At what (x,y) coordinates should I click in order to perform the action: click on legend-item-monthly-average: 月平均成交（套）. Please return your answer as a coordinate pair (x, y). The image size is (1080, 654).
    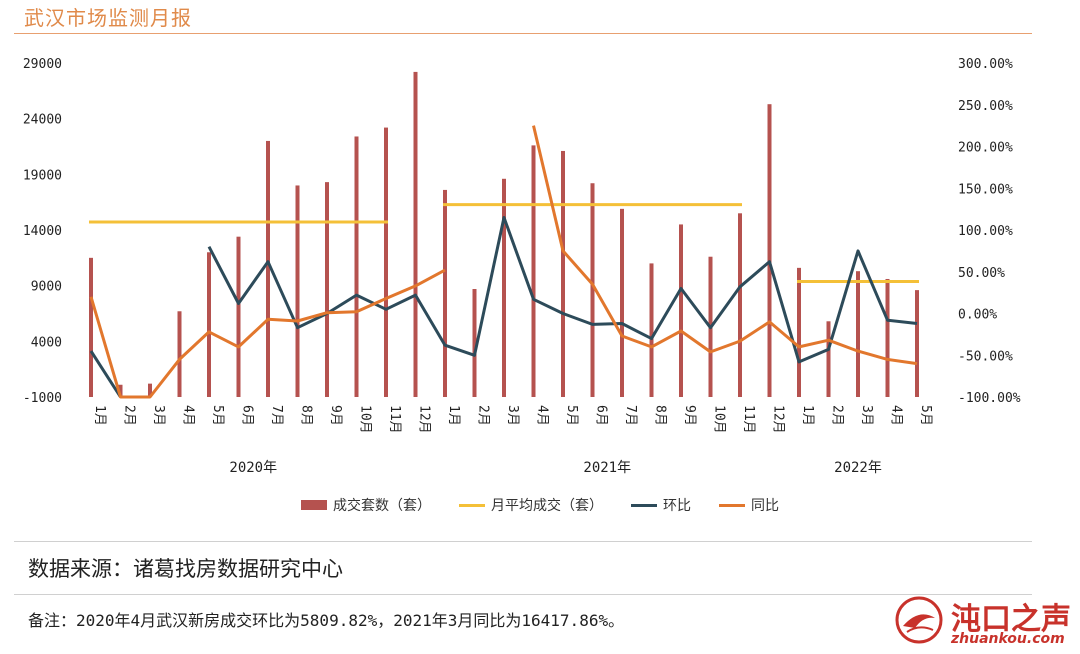
    Looking at the image, I should click on (531, 505).